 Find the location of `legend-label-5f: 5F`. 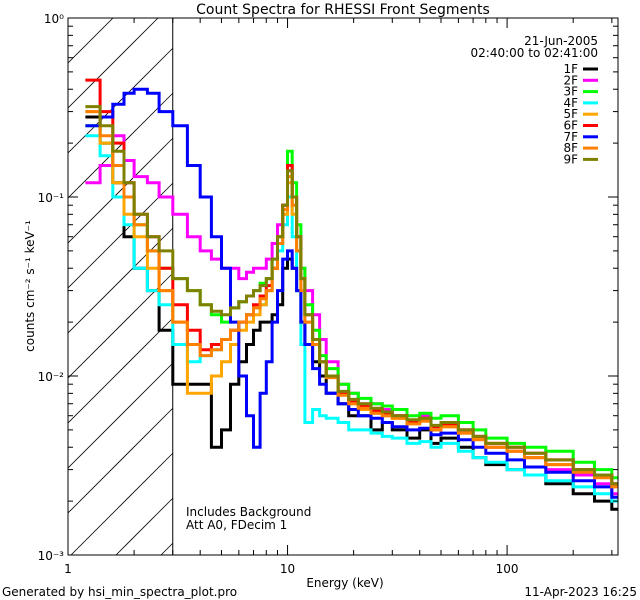

legend-label-5f: 5F is located at coordinates (570, 114).